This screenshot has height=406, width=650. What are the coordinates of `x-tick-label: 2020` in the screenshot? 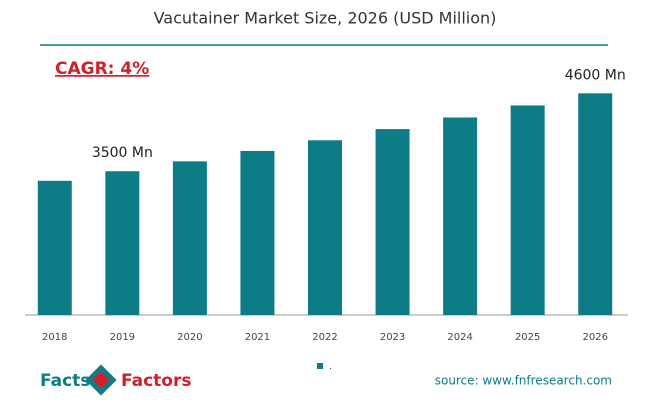 It's located at (189, 337).